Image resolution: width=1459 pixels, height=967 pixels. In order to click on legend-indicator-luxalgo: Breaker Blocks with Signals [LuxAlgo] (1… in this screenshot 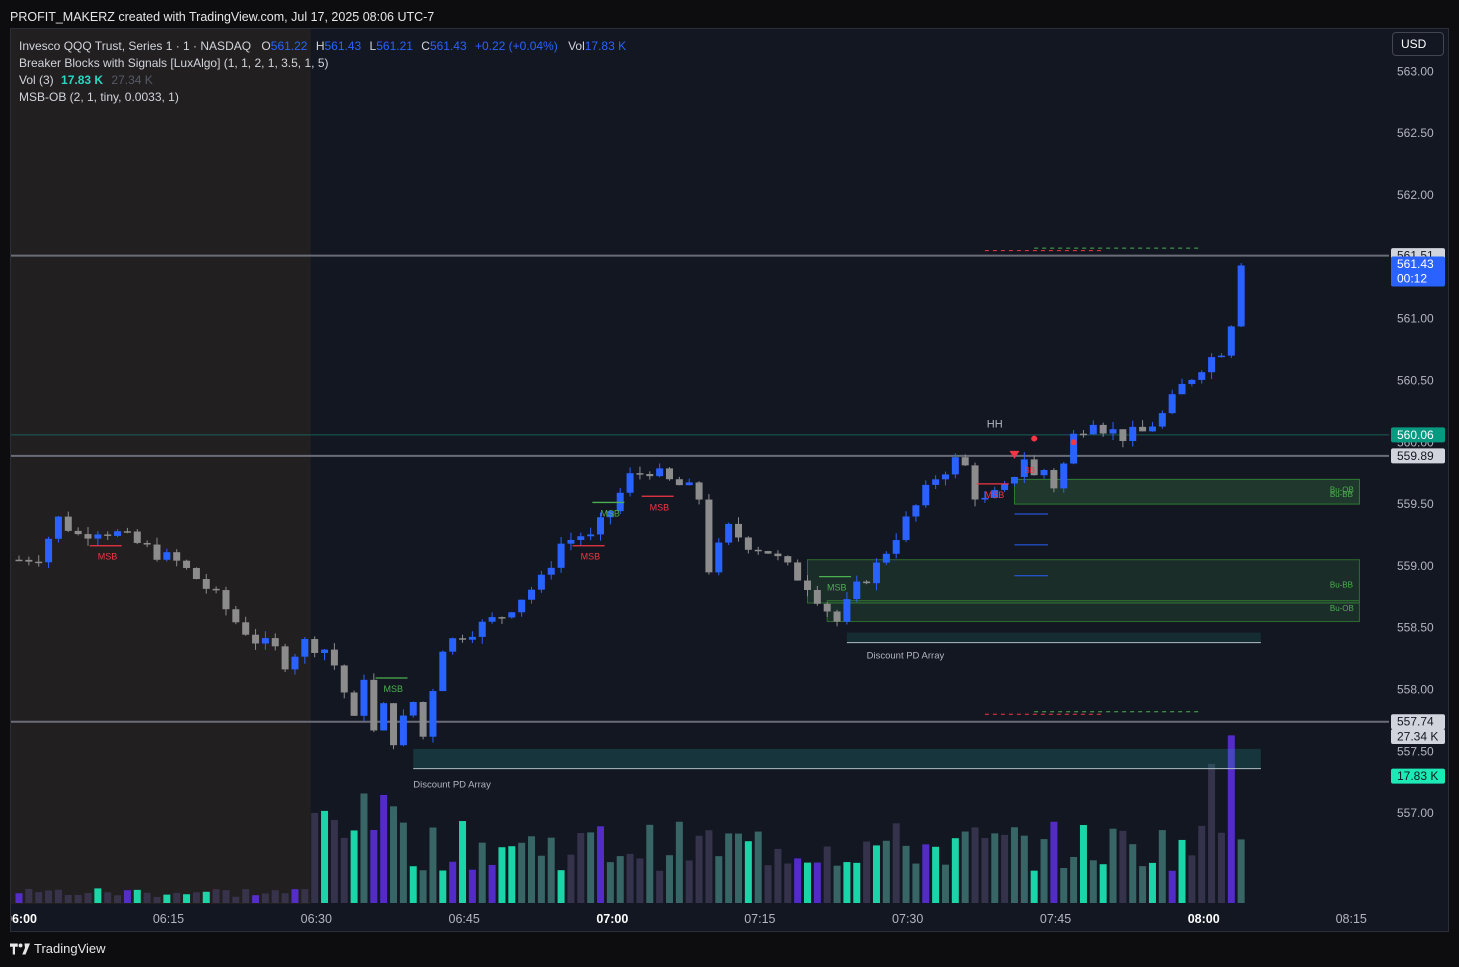, I will do `click(174, 63)`.